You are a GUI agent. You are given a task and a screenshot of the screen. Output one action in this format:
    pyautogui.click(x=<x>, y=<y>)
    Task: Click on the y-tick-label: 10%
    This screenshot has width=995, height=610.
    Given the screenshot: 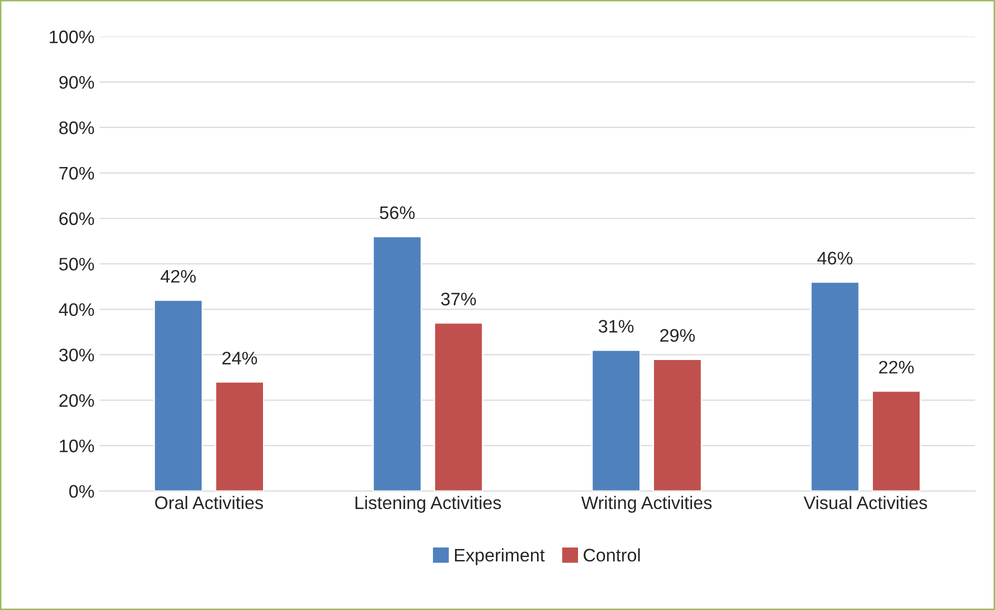 What is the action you would take?
    pyautogui.click(x=77, y=446)
    